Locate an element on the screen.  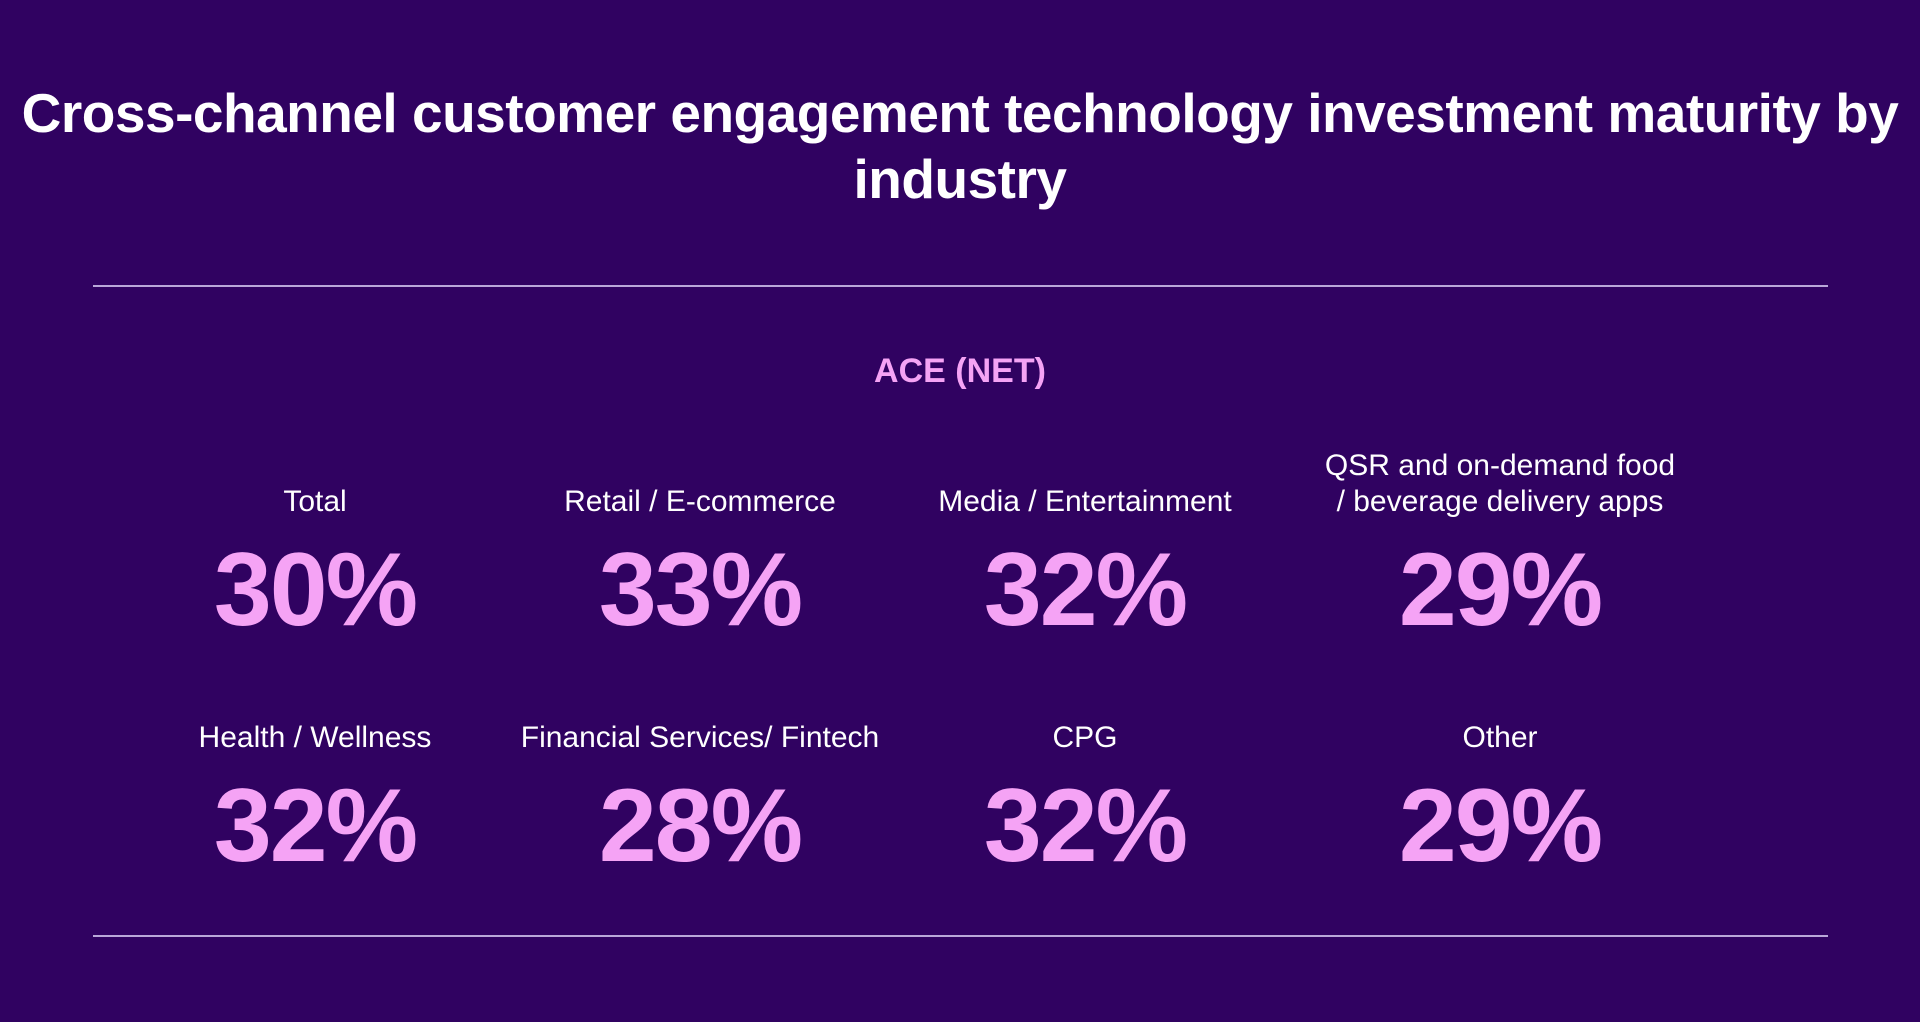
stat-label: Financial Services/ Fintech is located at coordinates (700, 737).